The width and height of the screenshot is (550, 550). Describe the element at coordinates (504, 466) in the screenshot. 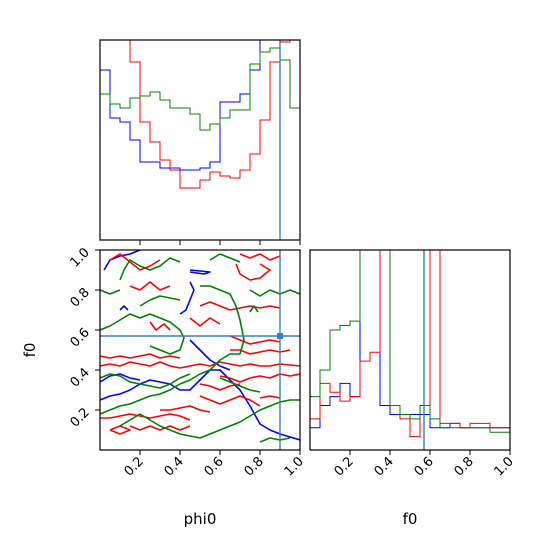

I see `f0-hist-xtick-label: 1.0` at that location.